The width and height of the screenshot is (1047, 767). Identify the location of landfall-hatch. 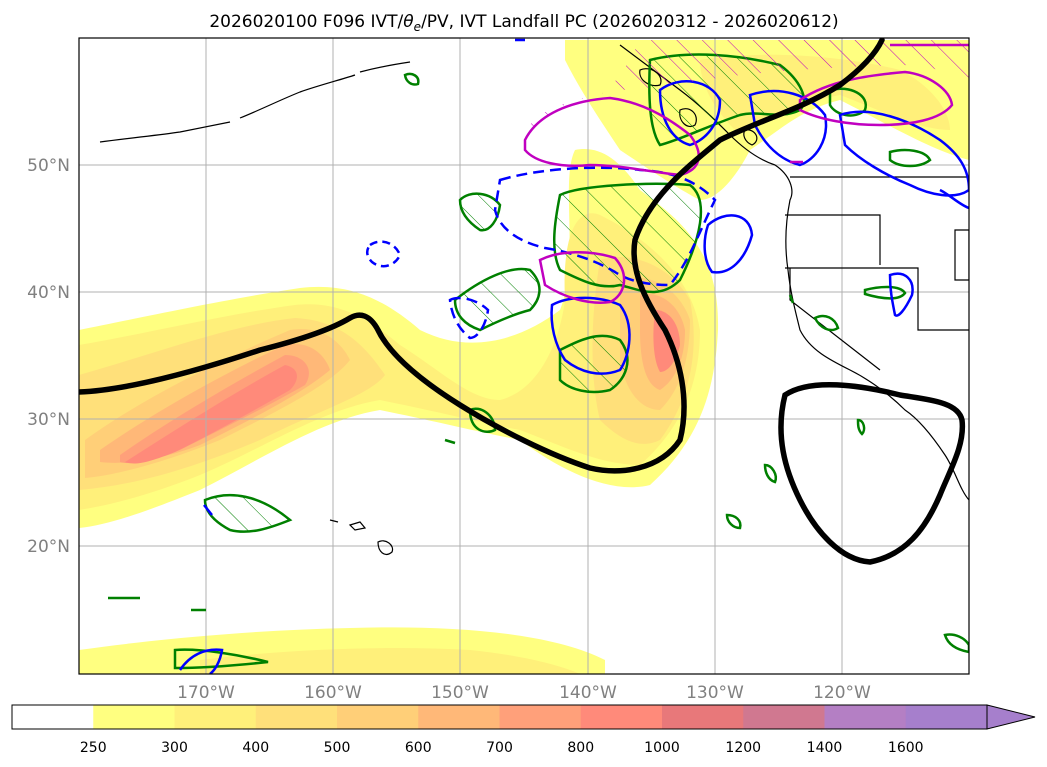
(747, 90).